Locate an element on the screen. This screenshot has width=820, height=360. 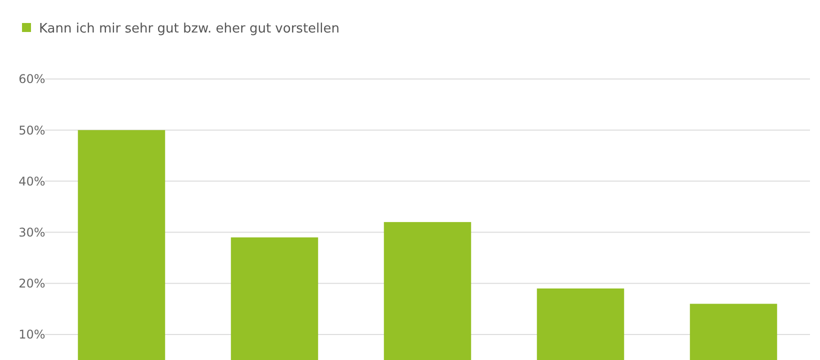
y-tick-label: 60% is located at coordinates (32, 79).